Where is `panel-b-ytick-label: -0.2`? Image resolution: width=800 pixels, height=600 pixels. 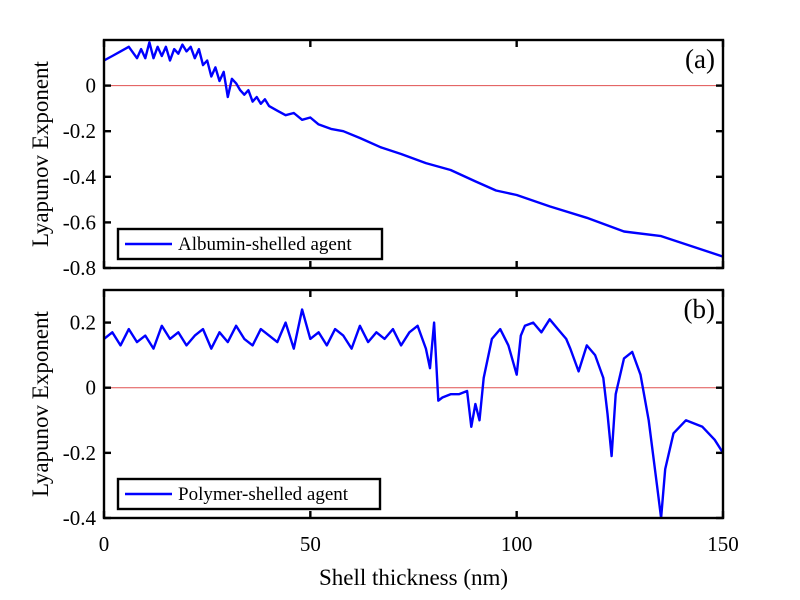
panel-b-ytick-label: -0.2 is located at coordinates (79, 453).